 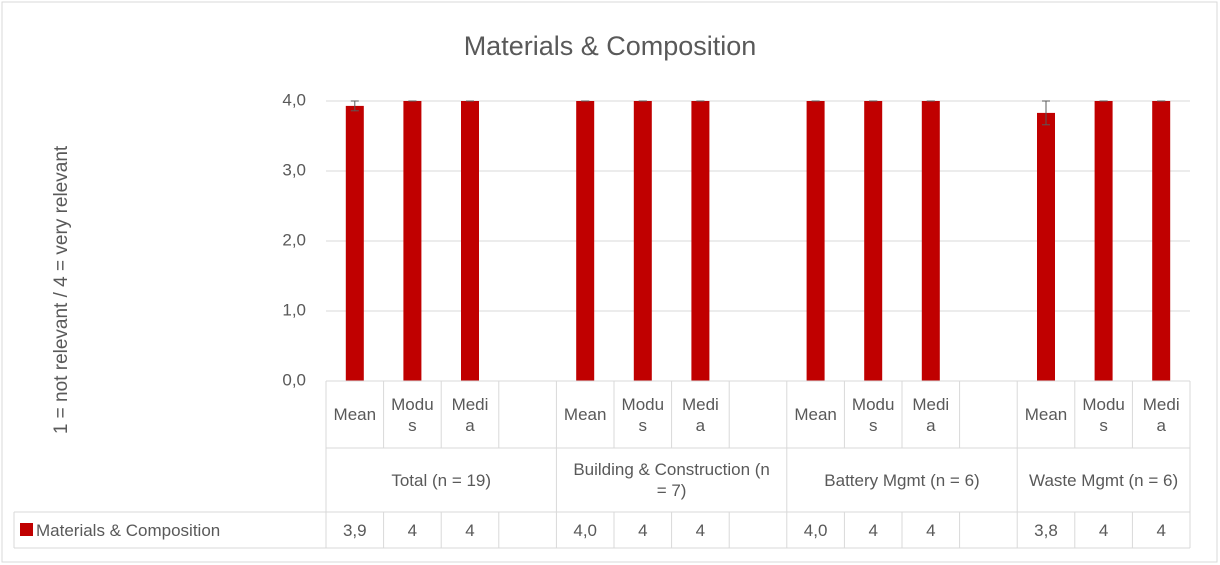 What do you see at coordinates (26, 529) in the screenshot?
I see `legend-swatch` at bounding box center [26, 529].